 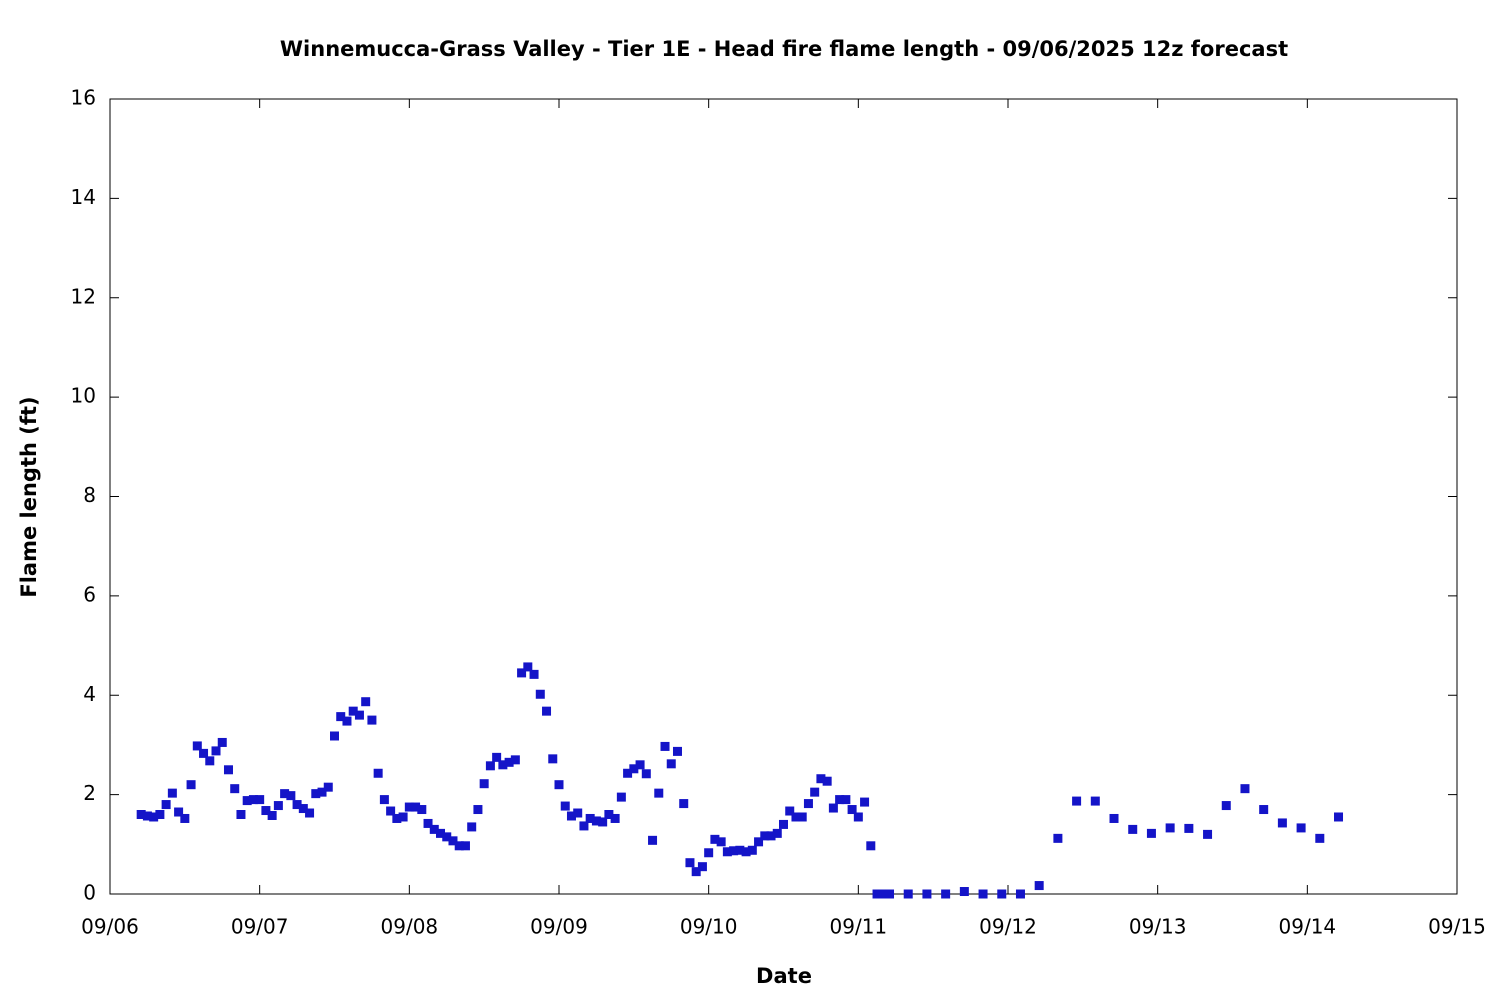 What do you see at coordinates (784, 976) in the screenshot?
I see `x-axis-label: Date` at bounding box center [784, 976].